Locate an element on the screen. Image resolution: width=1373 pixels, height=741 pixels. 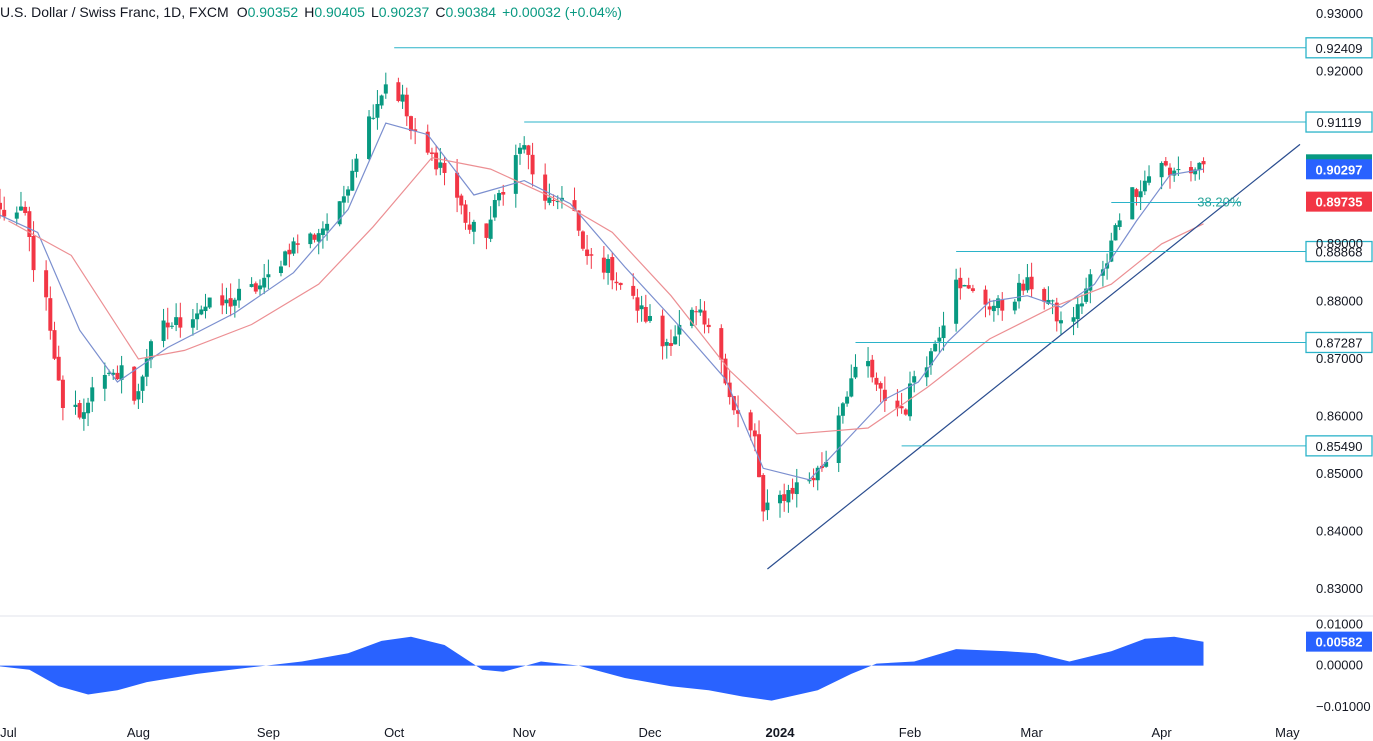
level-value-label: 0.88868 is located at coordinates (1339, 252).